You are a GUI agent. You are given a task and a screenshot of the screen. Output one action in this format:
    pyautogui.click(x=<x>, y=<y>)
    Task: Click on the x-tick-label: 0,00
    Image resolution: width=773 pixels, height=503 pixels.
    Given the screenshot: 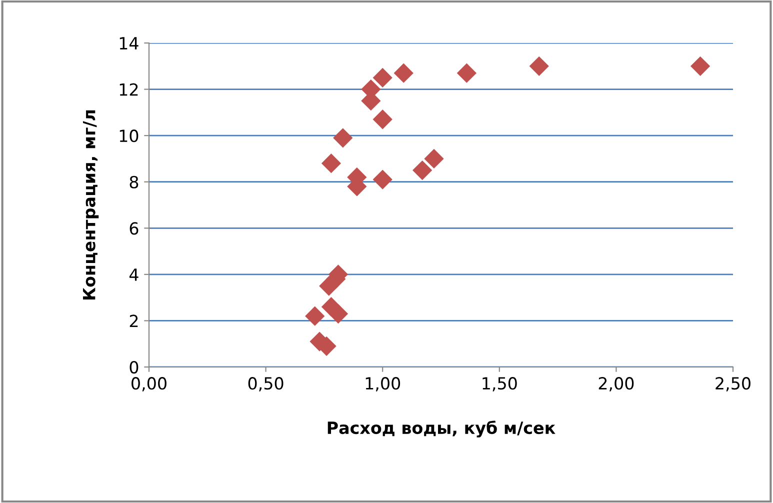 What is the action you would take?
    pyautogui.click(x=149, y=384)
    